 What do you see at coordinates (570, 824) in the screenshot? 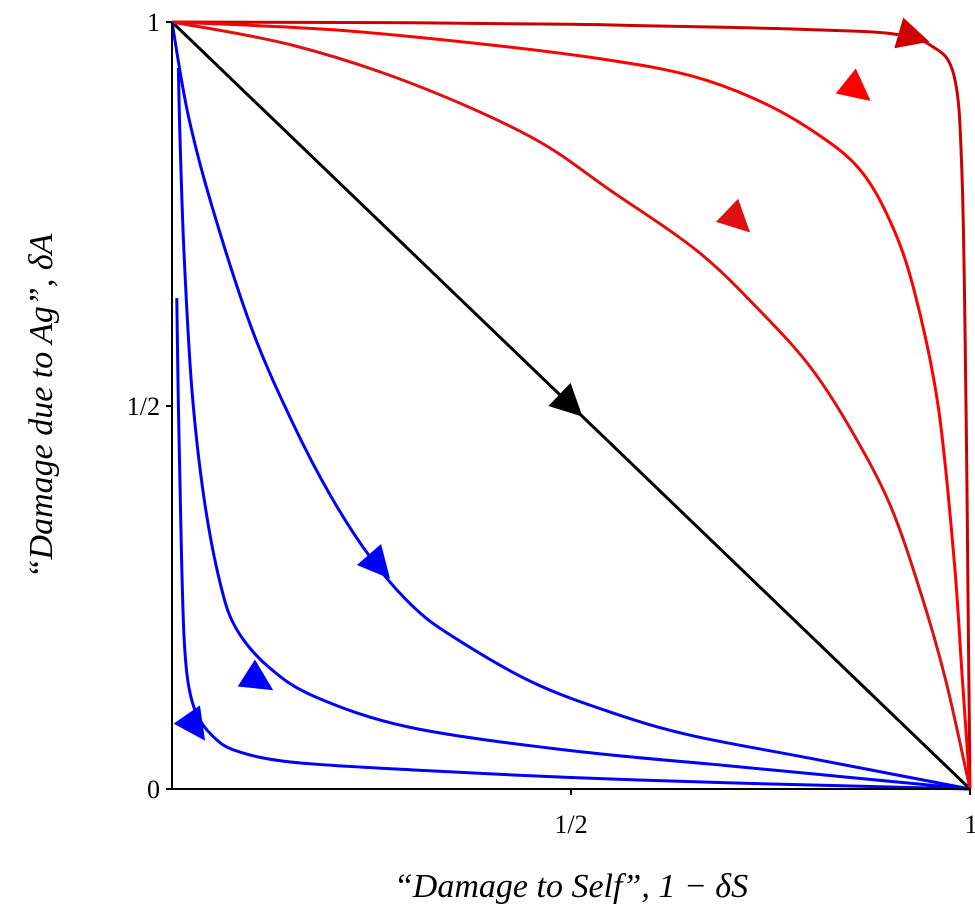
I see `x-tick-label-half: 1/2` at bounding box center [570, 824].